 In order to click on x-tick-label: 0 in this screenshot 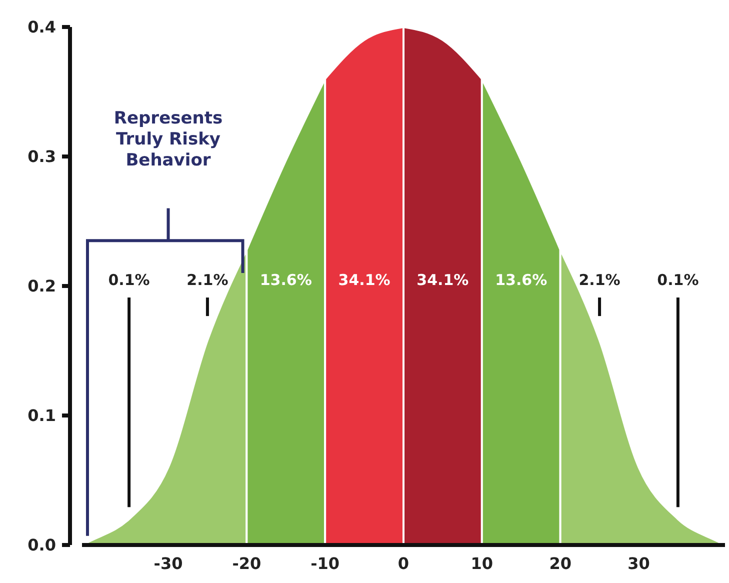, I will do `click(404, 563)`.